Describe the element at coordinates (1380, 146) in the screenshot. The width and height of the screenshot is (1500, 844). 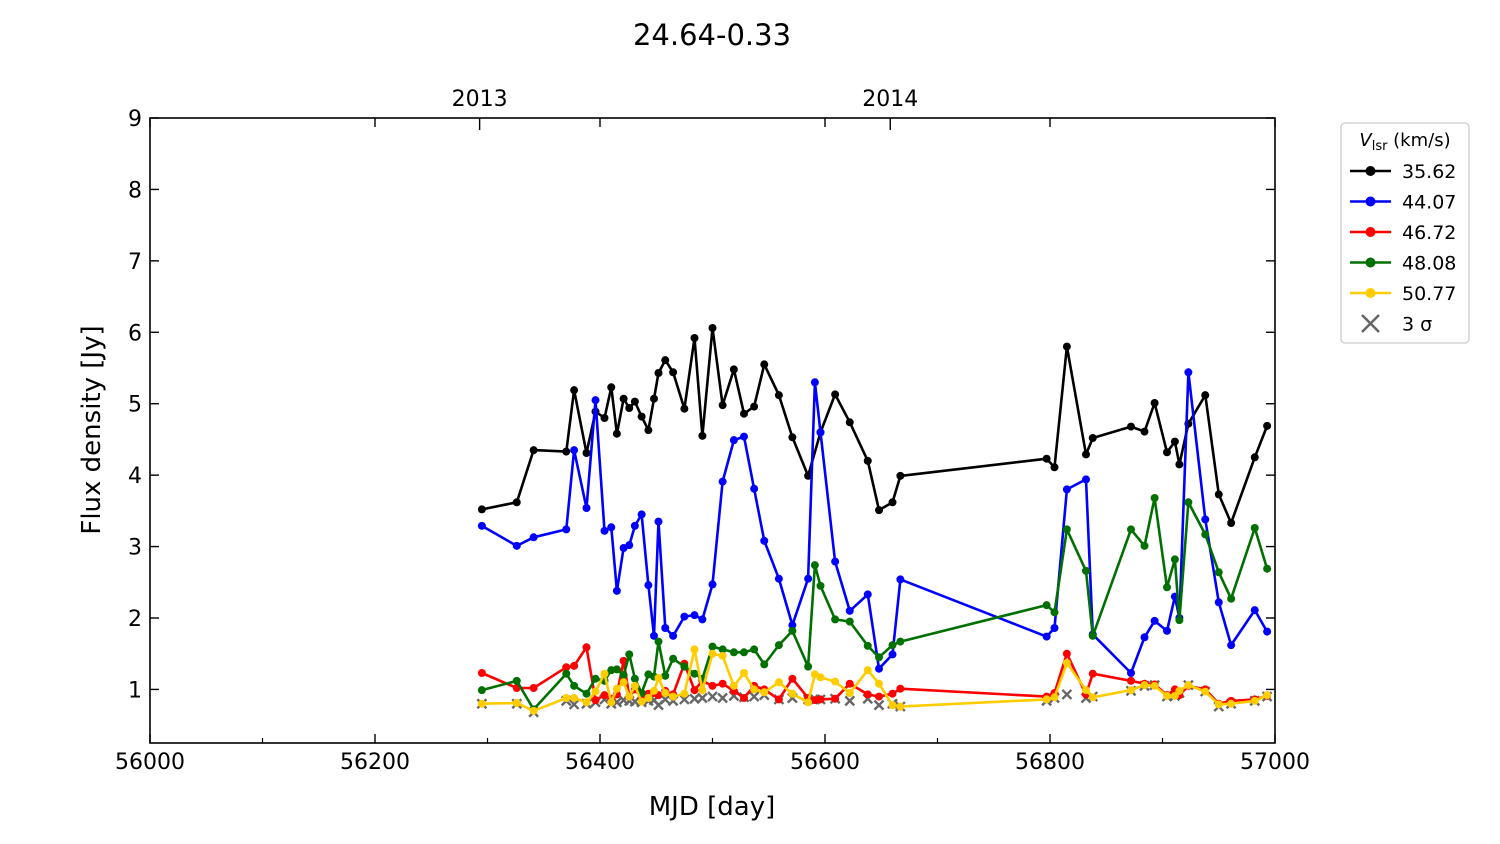
I see `legend-title-sub: lsr` at that location.